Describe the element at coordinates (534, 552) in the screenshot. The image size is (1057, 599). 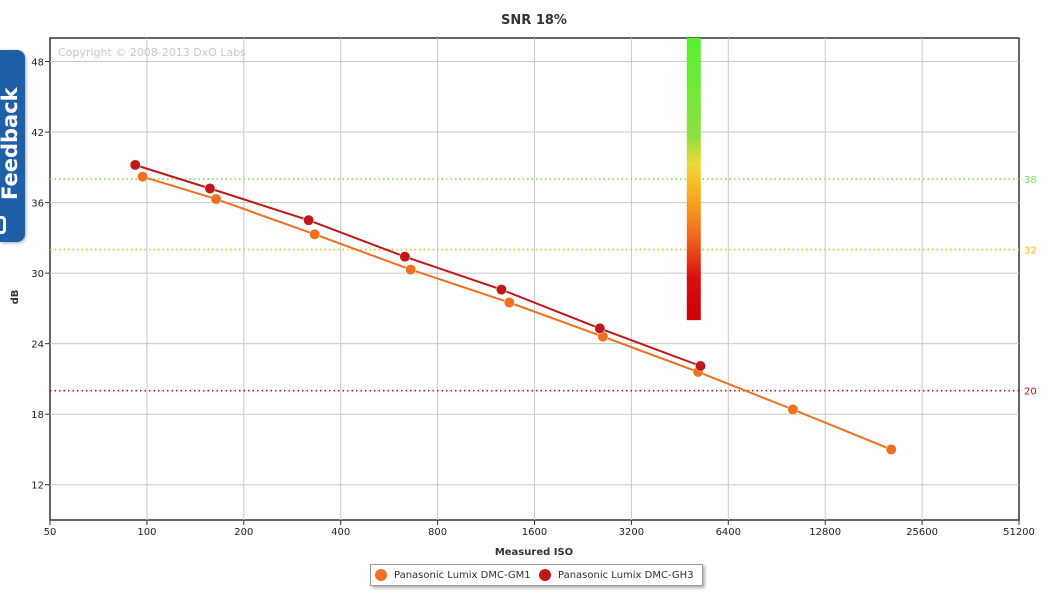
I see `x-axis-label: Measured ISO` at that location.